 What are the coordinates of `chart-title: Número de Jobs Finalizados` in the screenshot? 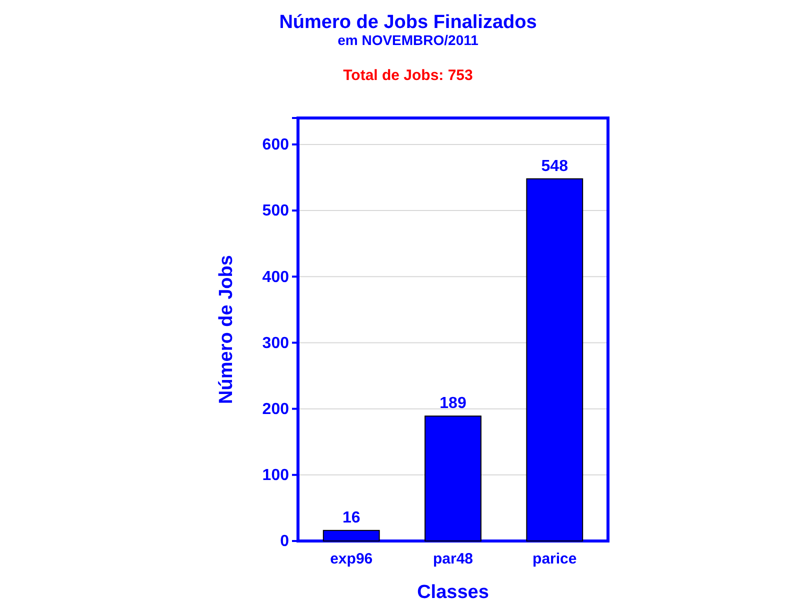 It's located at (408, 22).